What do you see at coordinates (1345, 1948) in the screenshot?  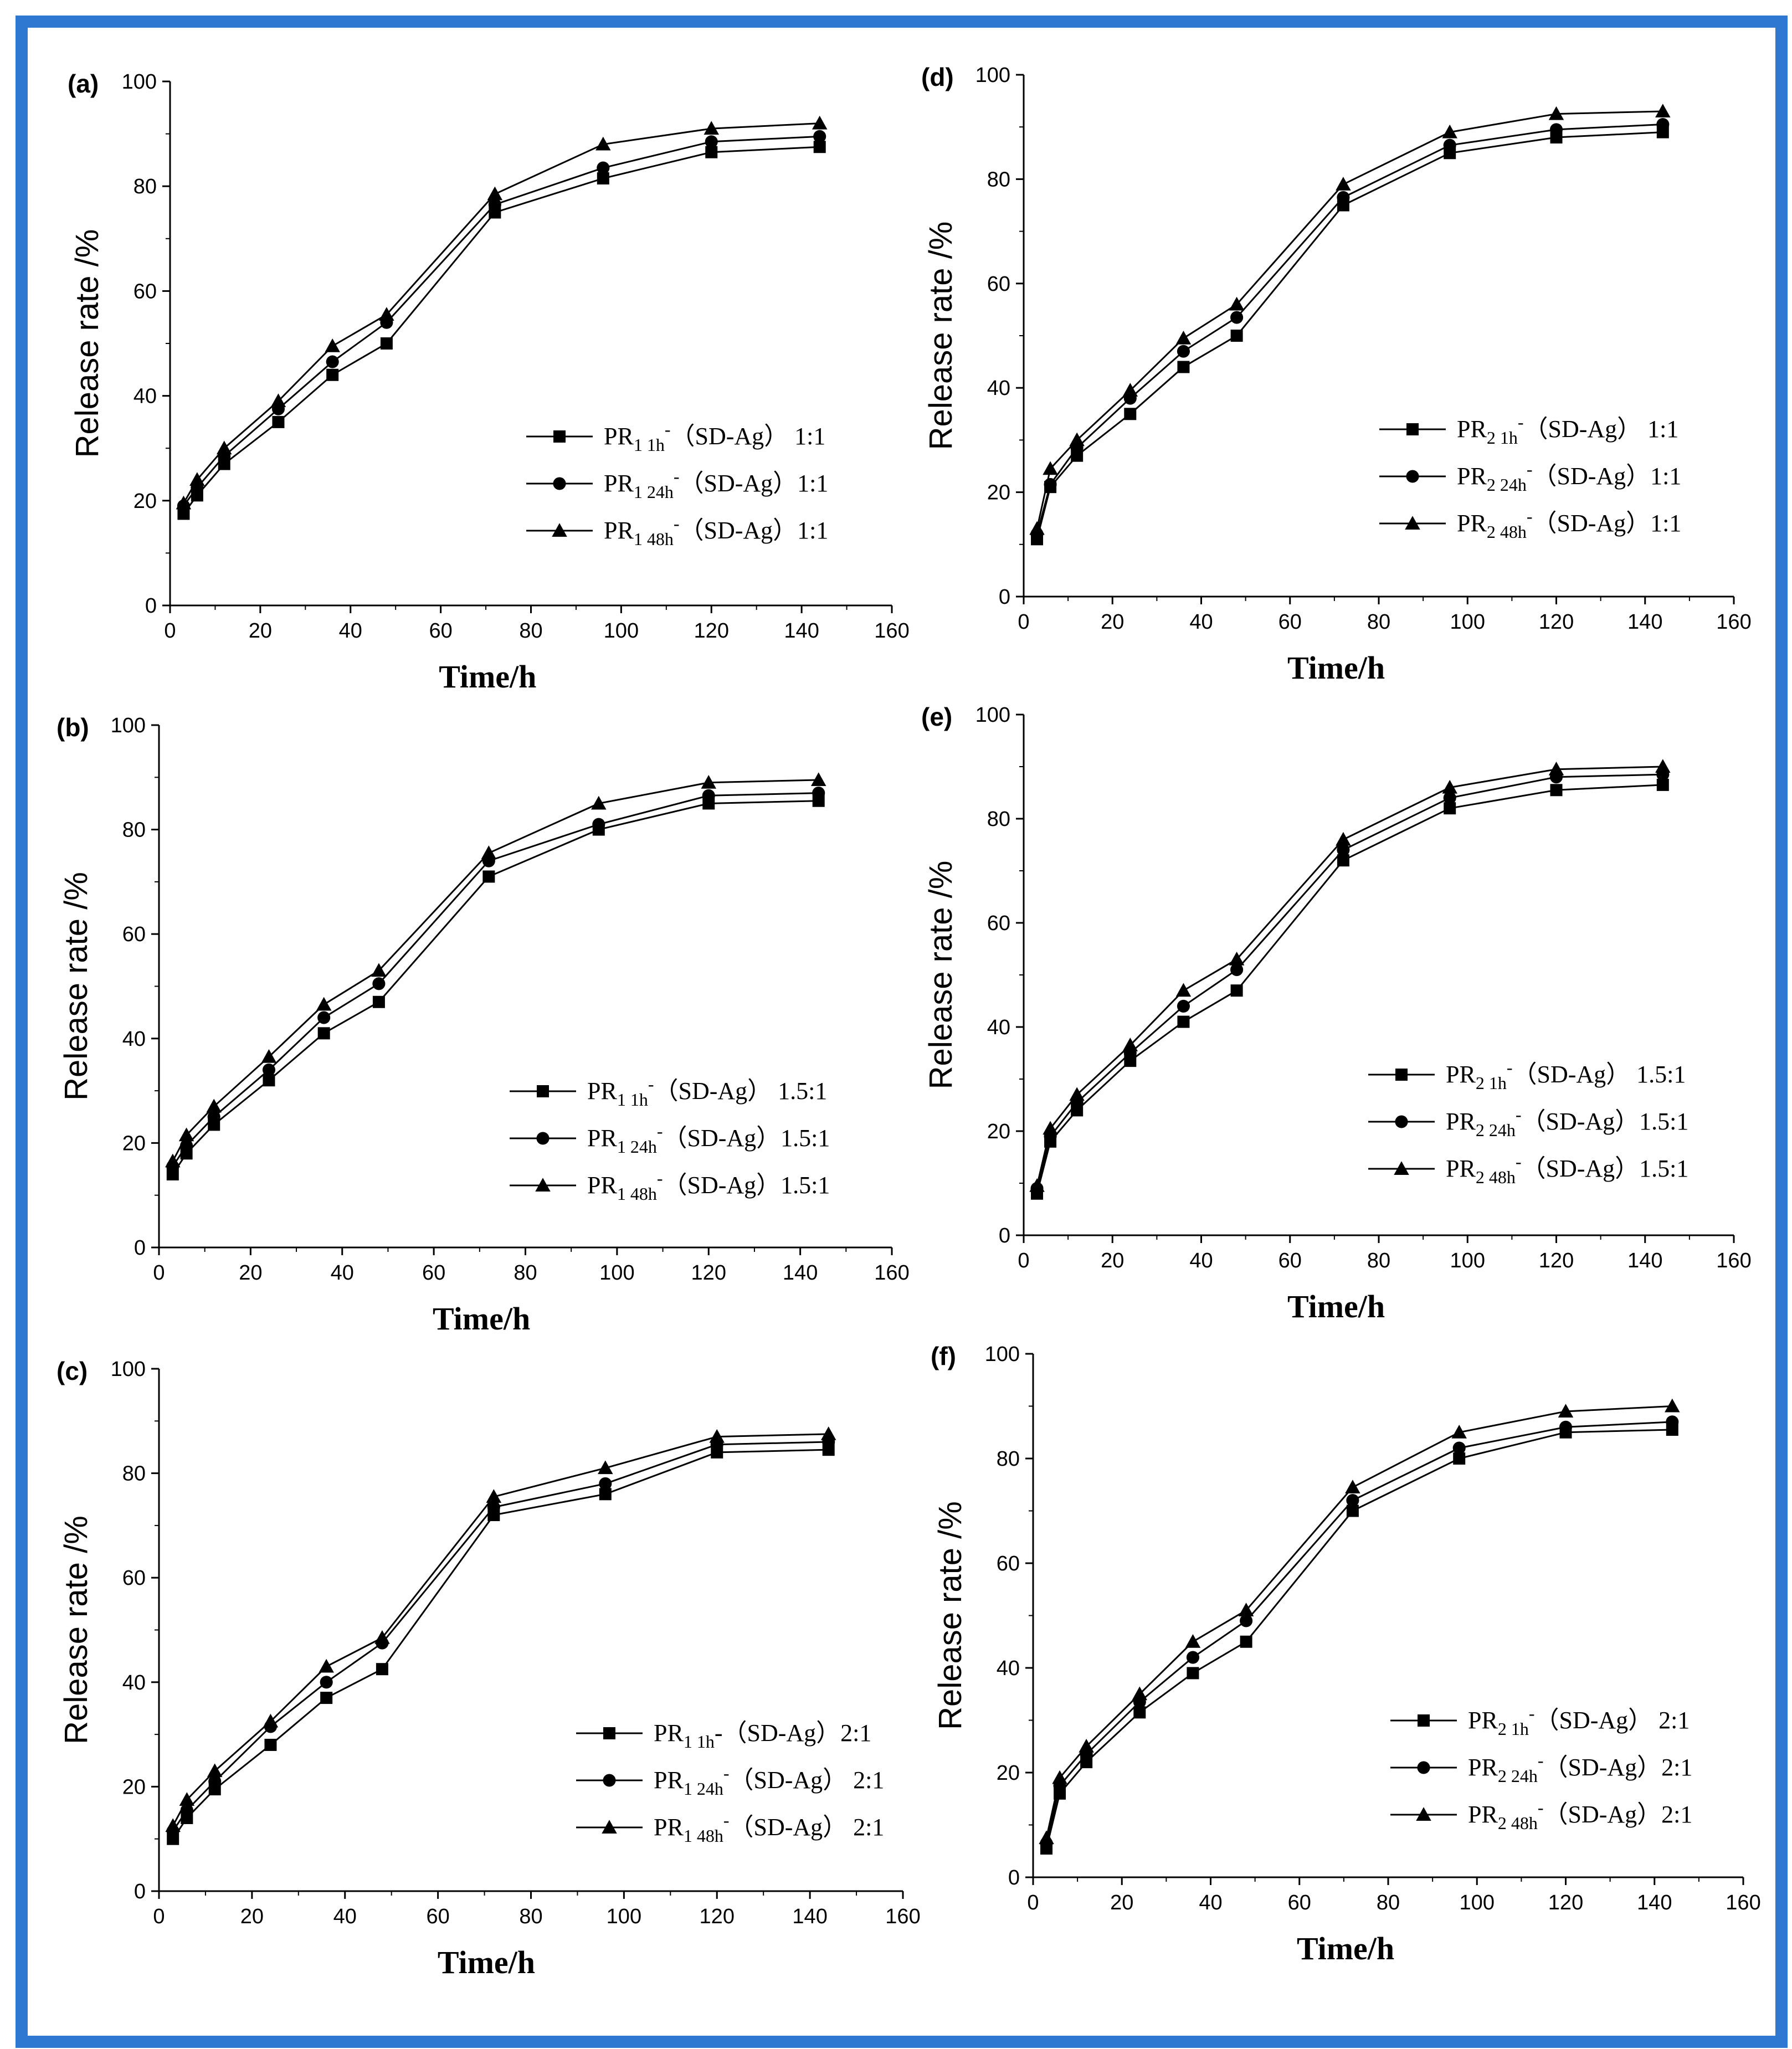 I see `x-axis-title: Time/h` at bounding box center [1345, 1948].